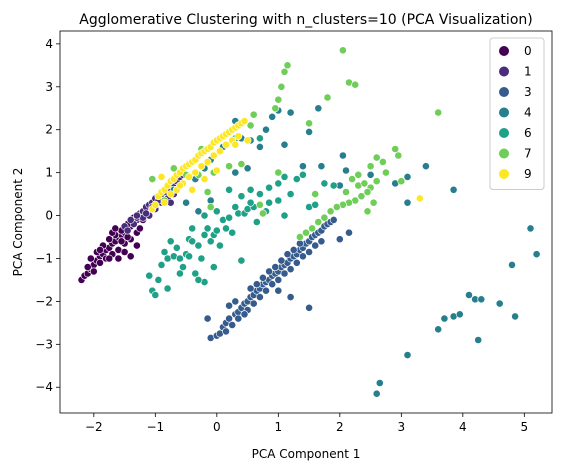 The width and height of the screenshot is (571, 470). Describe the element at coordinates (94, 427) in the screenshot. I see `x-tick-label: −2` at that location.